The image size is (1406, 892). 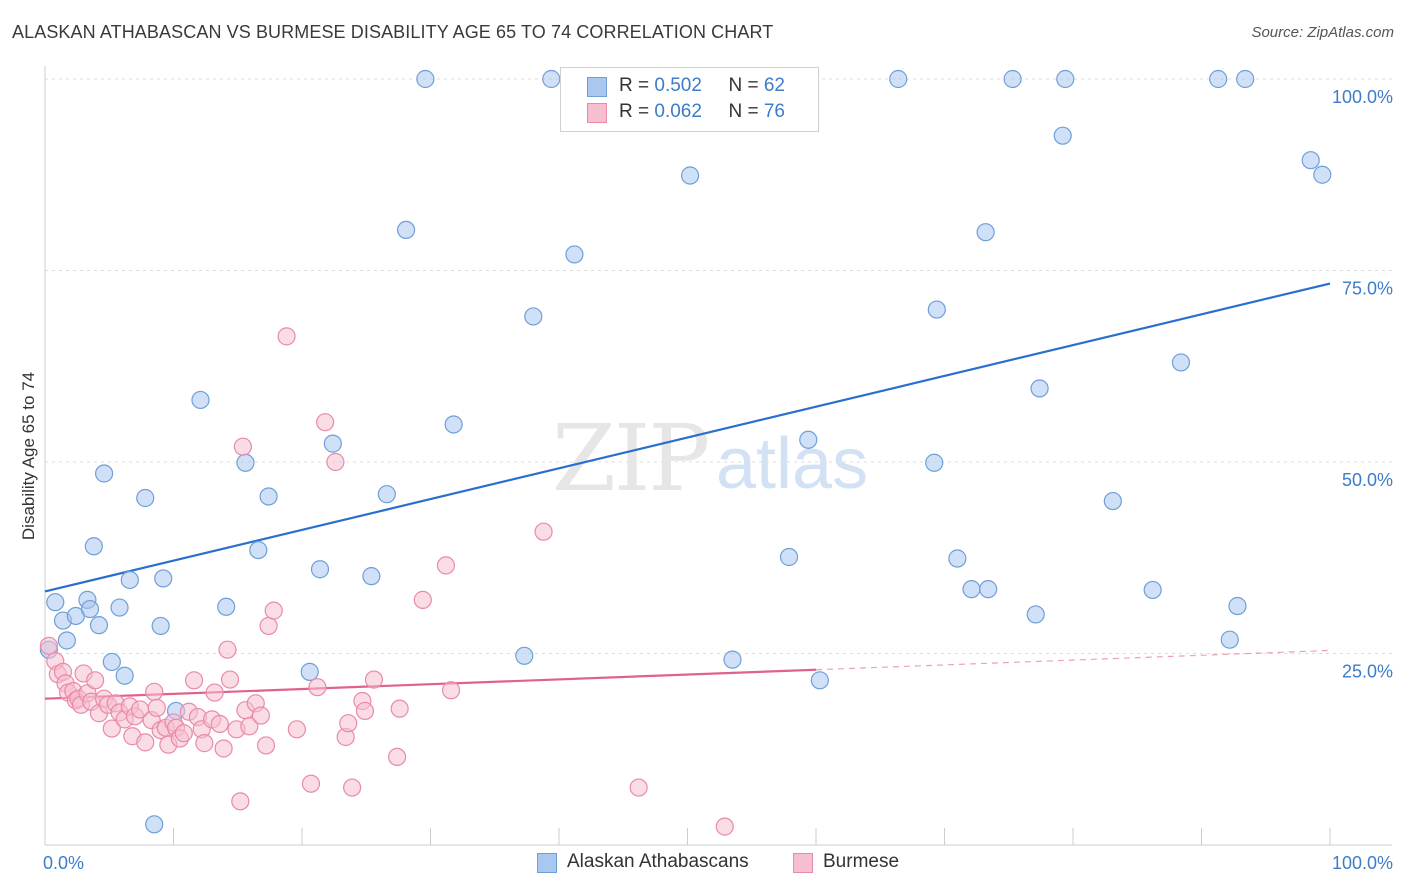 I want to click on n-value: 62, so click(x=774, y=85).